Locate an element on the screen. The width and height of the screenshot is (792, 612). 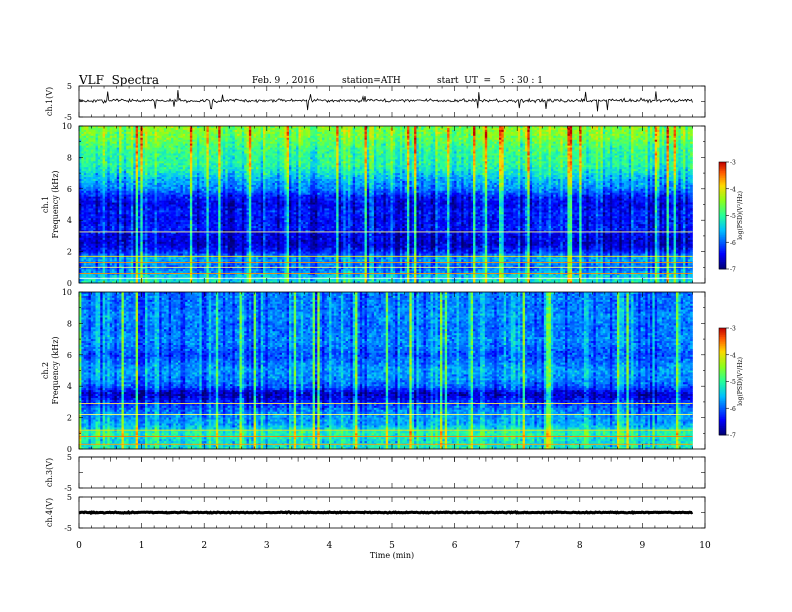
ylabel: ch.3(V) is located at coordinates (49, 472).